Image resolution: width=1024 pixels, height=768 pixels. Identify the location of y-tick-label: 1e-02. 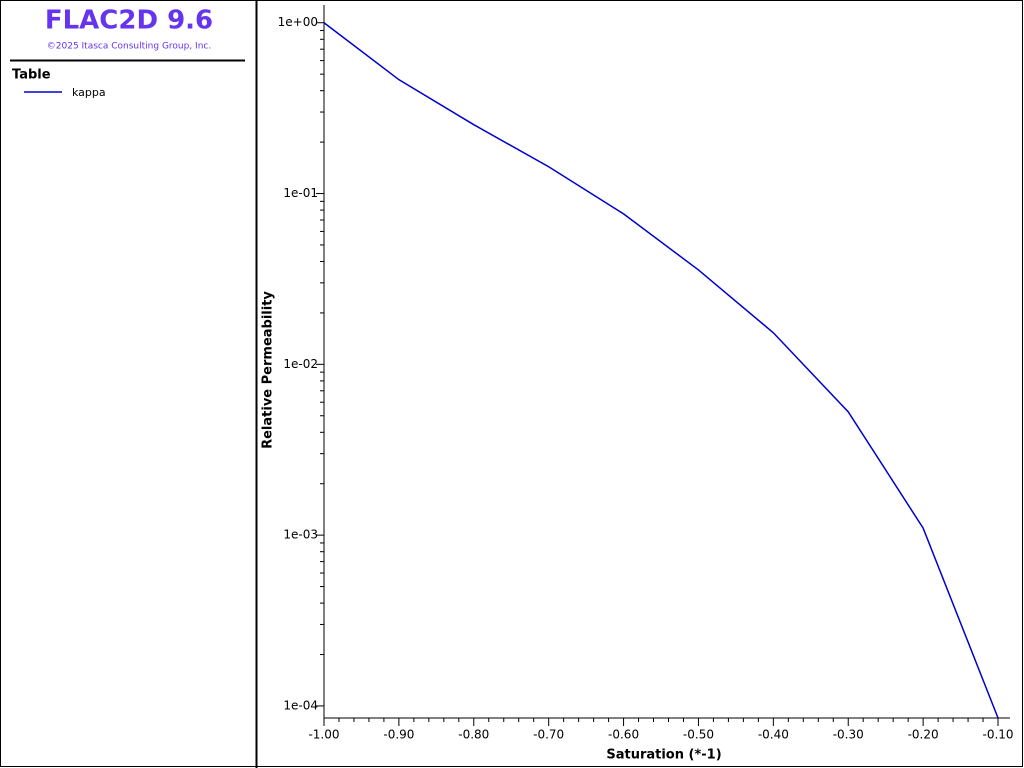
(300, 364).